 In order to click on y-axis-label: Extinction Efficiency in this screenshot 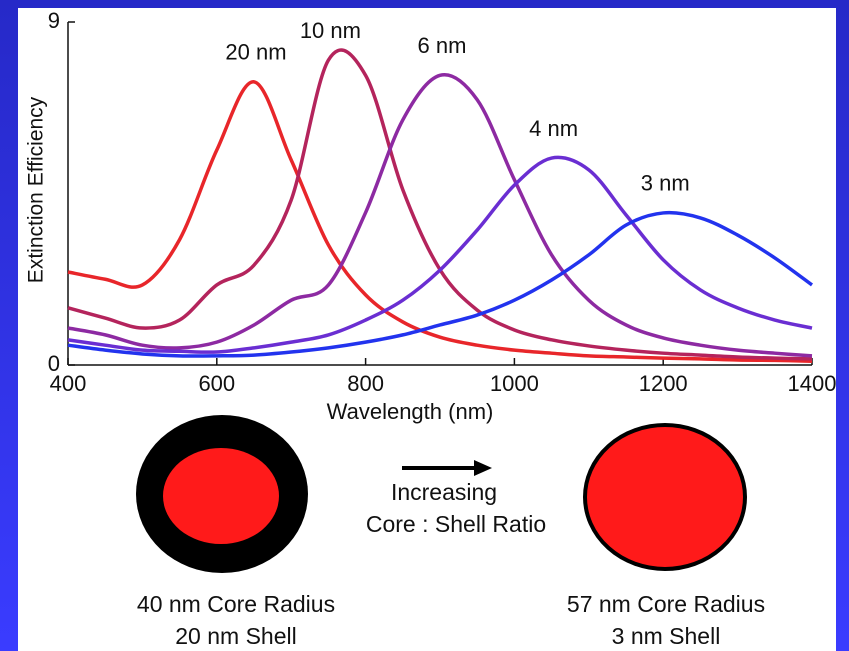, I will do `click(36, 189)`.